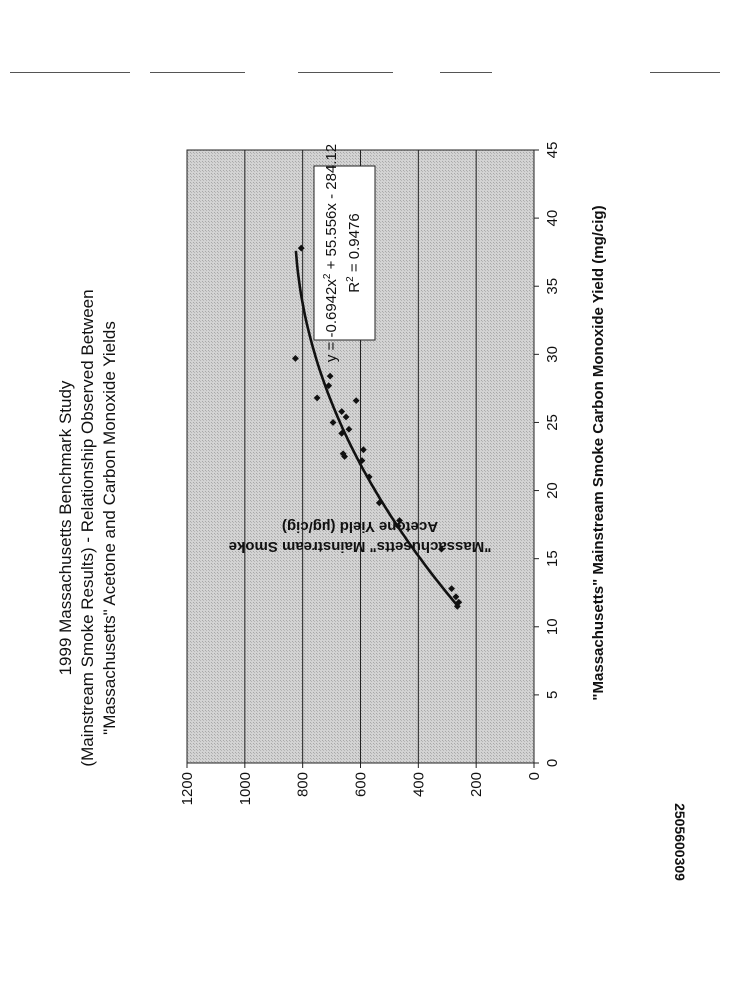  Describe the element at coordinates (376, 429) in the screenshot. I see `trendline` at that location.